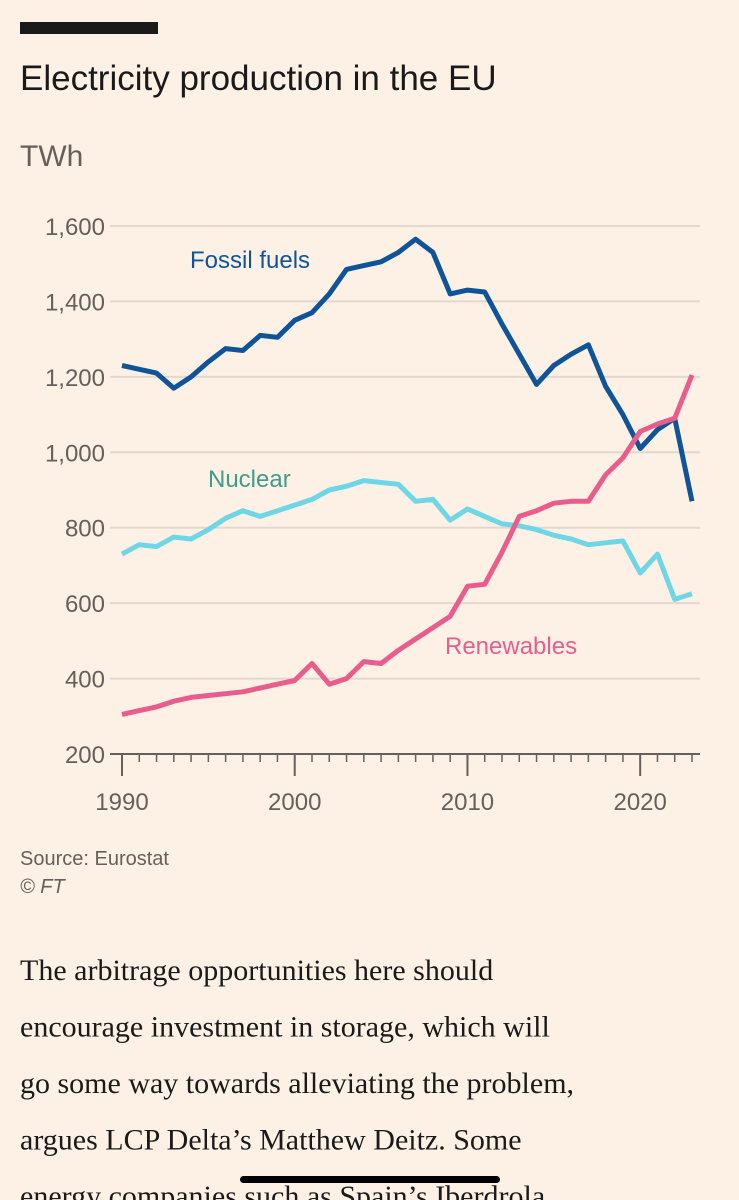 Image resolution: width=739 pixels, height=1200 pixels. Describe the element at coordinates (75, 453) in the screenshot. I see `y-tick-label: 1,000` at that location.